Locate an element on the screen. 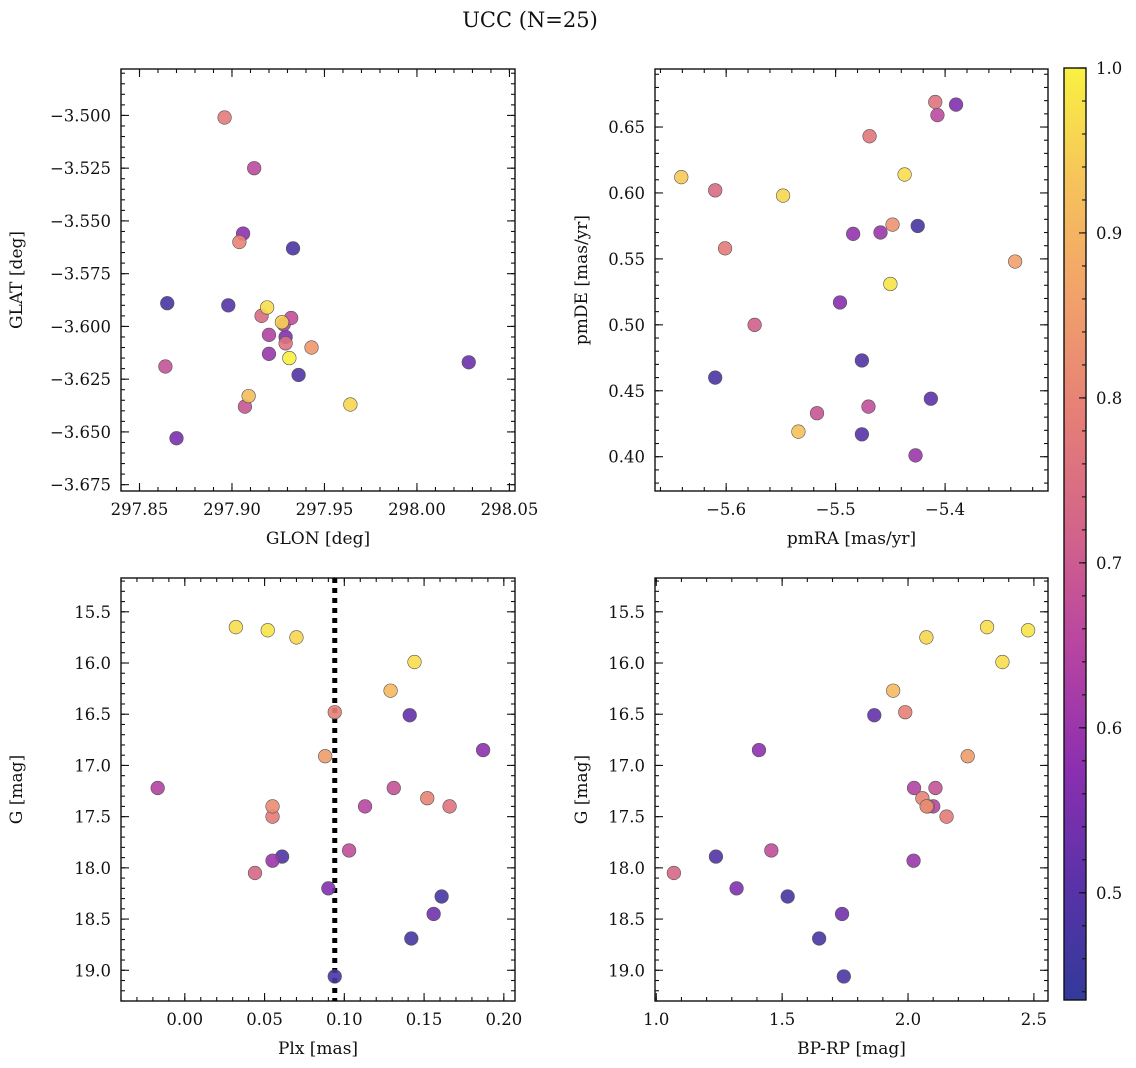 Image resolution: width=1136 pixels, height=1068 pixels. colorbar-gradient is located at coordinates (1075, 534).